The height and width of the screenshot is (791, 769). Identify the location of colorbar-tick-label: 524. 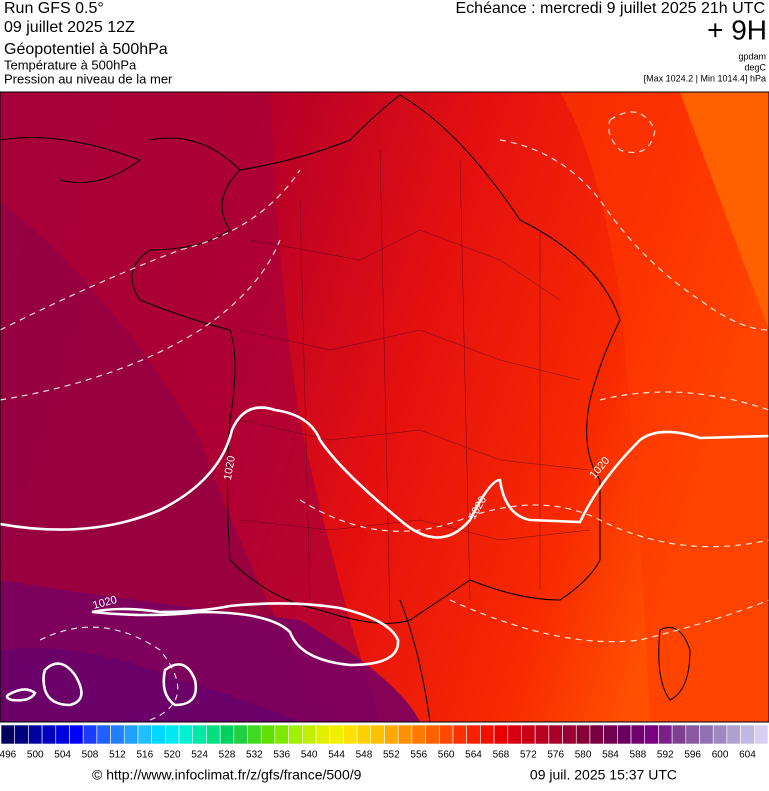
(199, 755).